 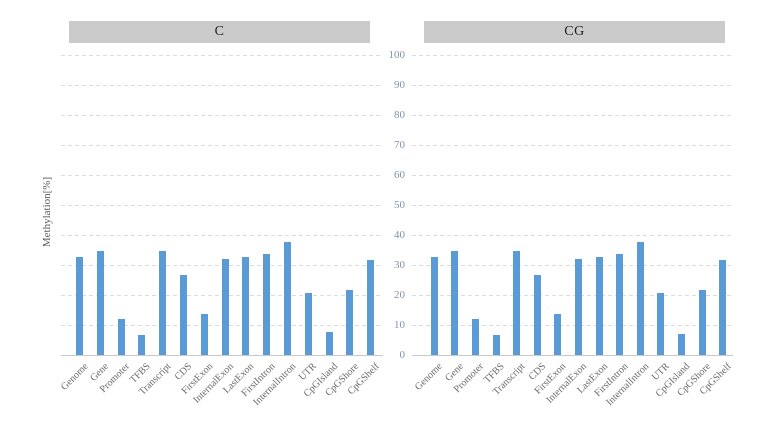 I want to click on bar-C-UTR, so click(x=308, y=324).